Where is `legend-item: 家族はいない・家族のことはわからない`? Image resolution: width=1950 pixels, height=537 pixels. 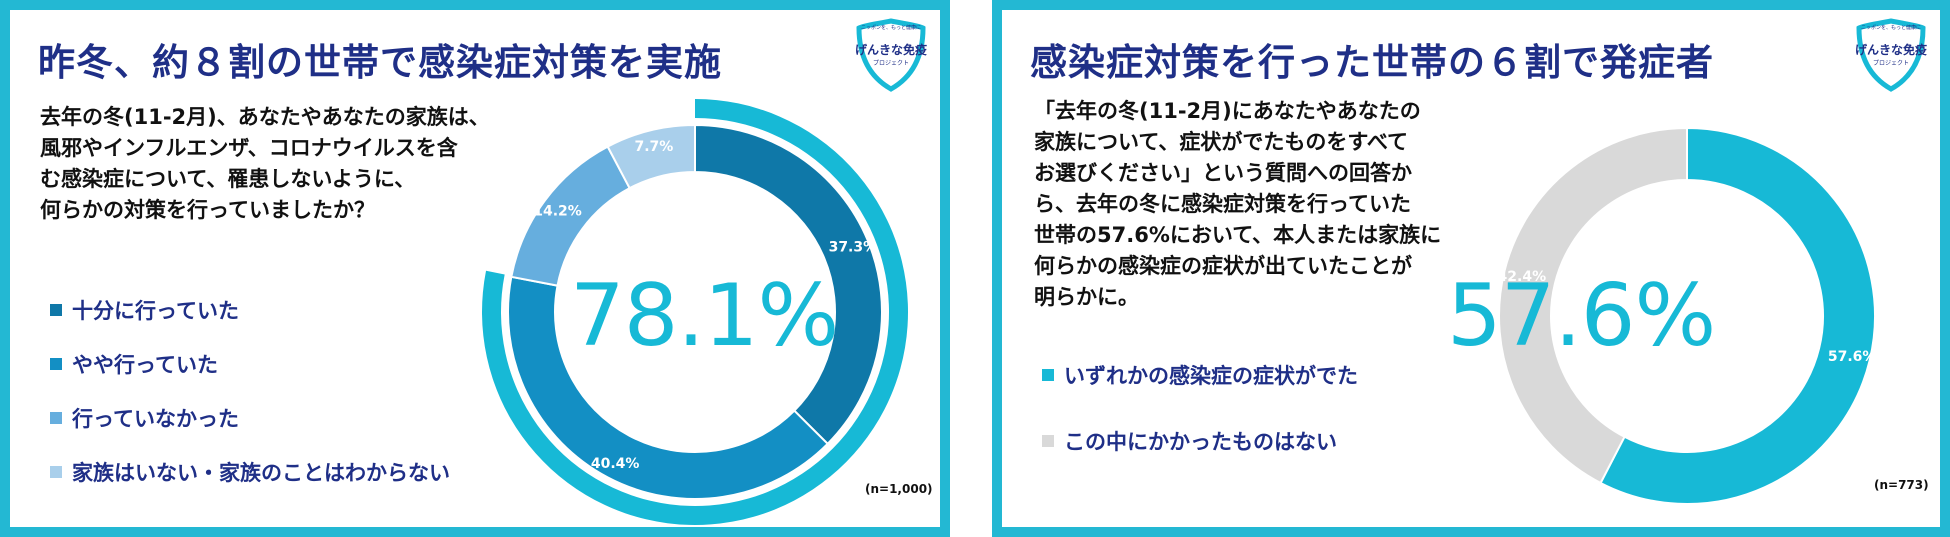
legend-item: 家族はいない・家族のことはわからない is located at coordinates (250, 472).